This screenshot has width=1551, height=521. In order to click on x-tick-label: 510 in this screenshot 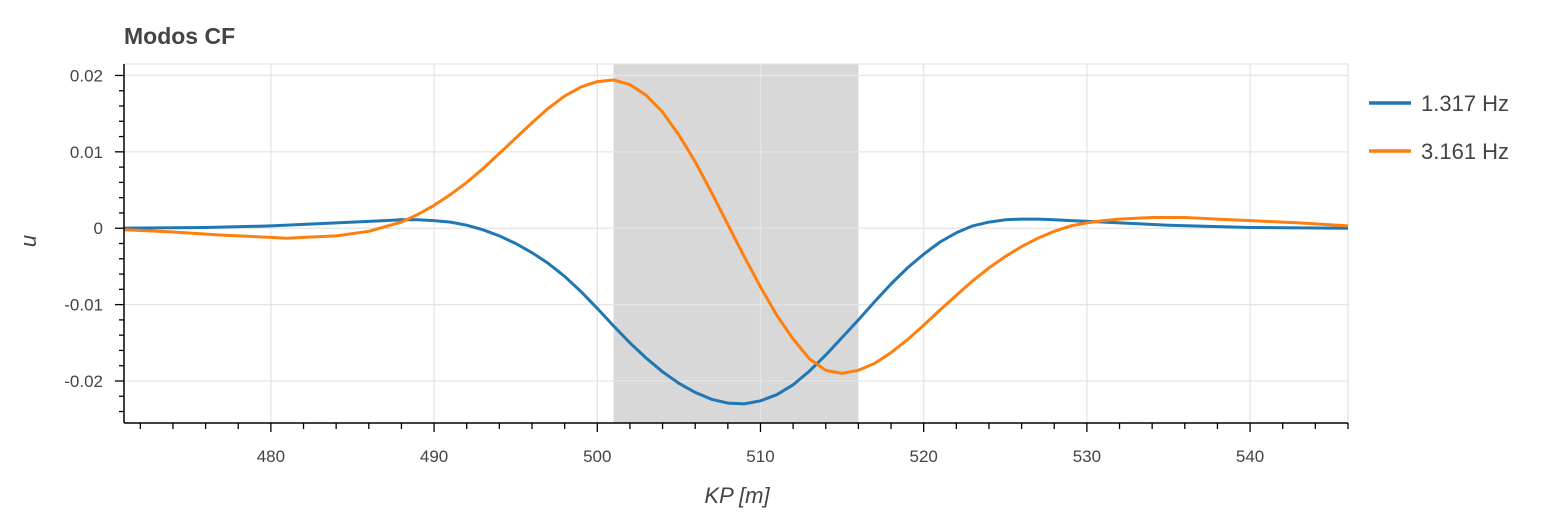, I will do `click(760, 456)`.